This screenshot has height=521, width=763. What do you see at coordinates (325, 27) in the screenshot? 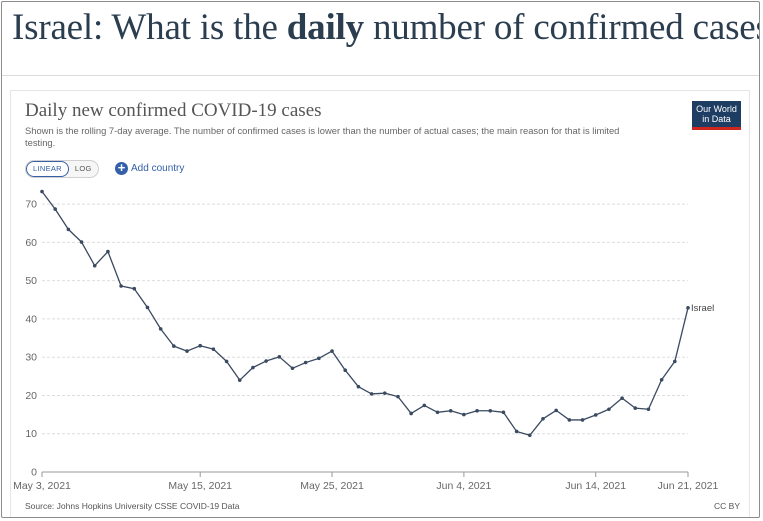
I see `headline-bold: daily` at bounding box center [325, 27].